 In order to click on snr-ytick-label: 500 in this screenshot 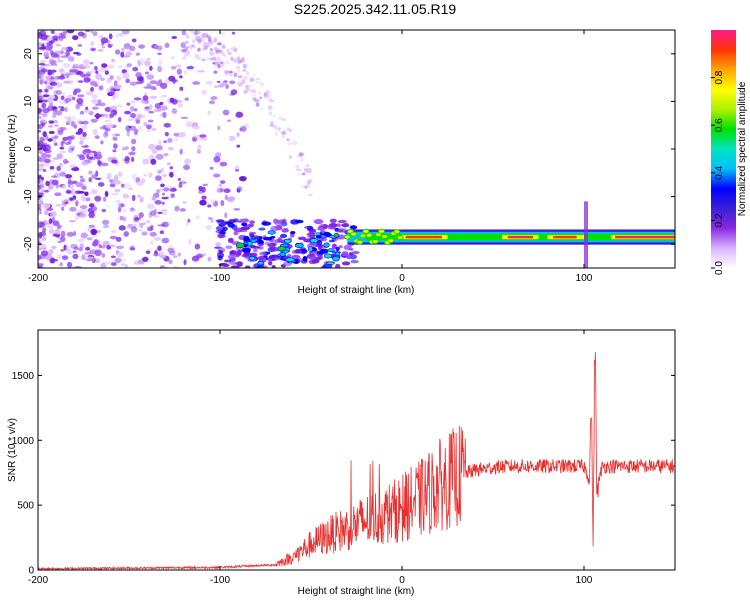, I will do `click(25, 506)`.